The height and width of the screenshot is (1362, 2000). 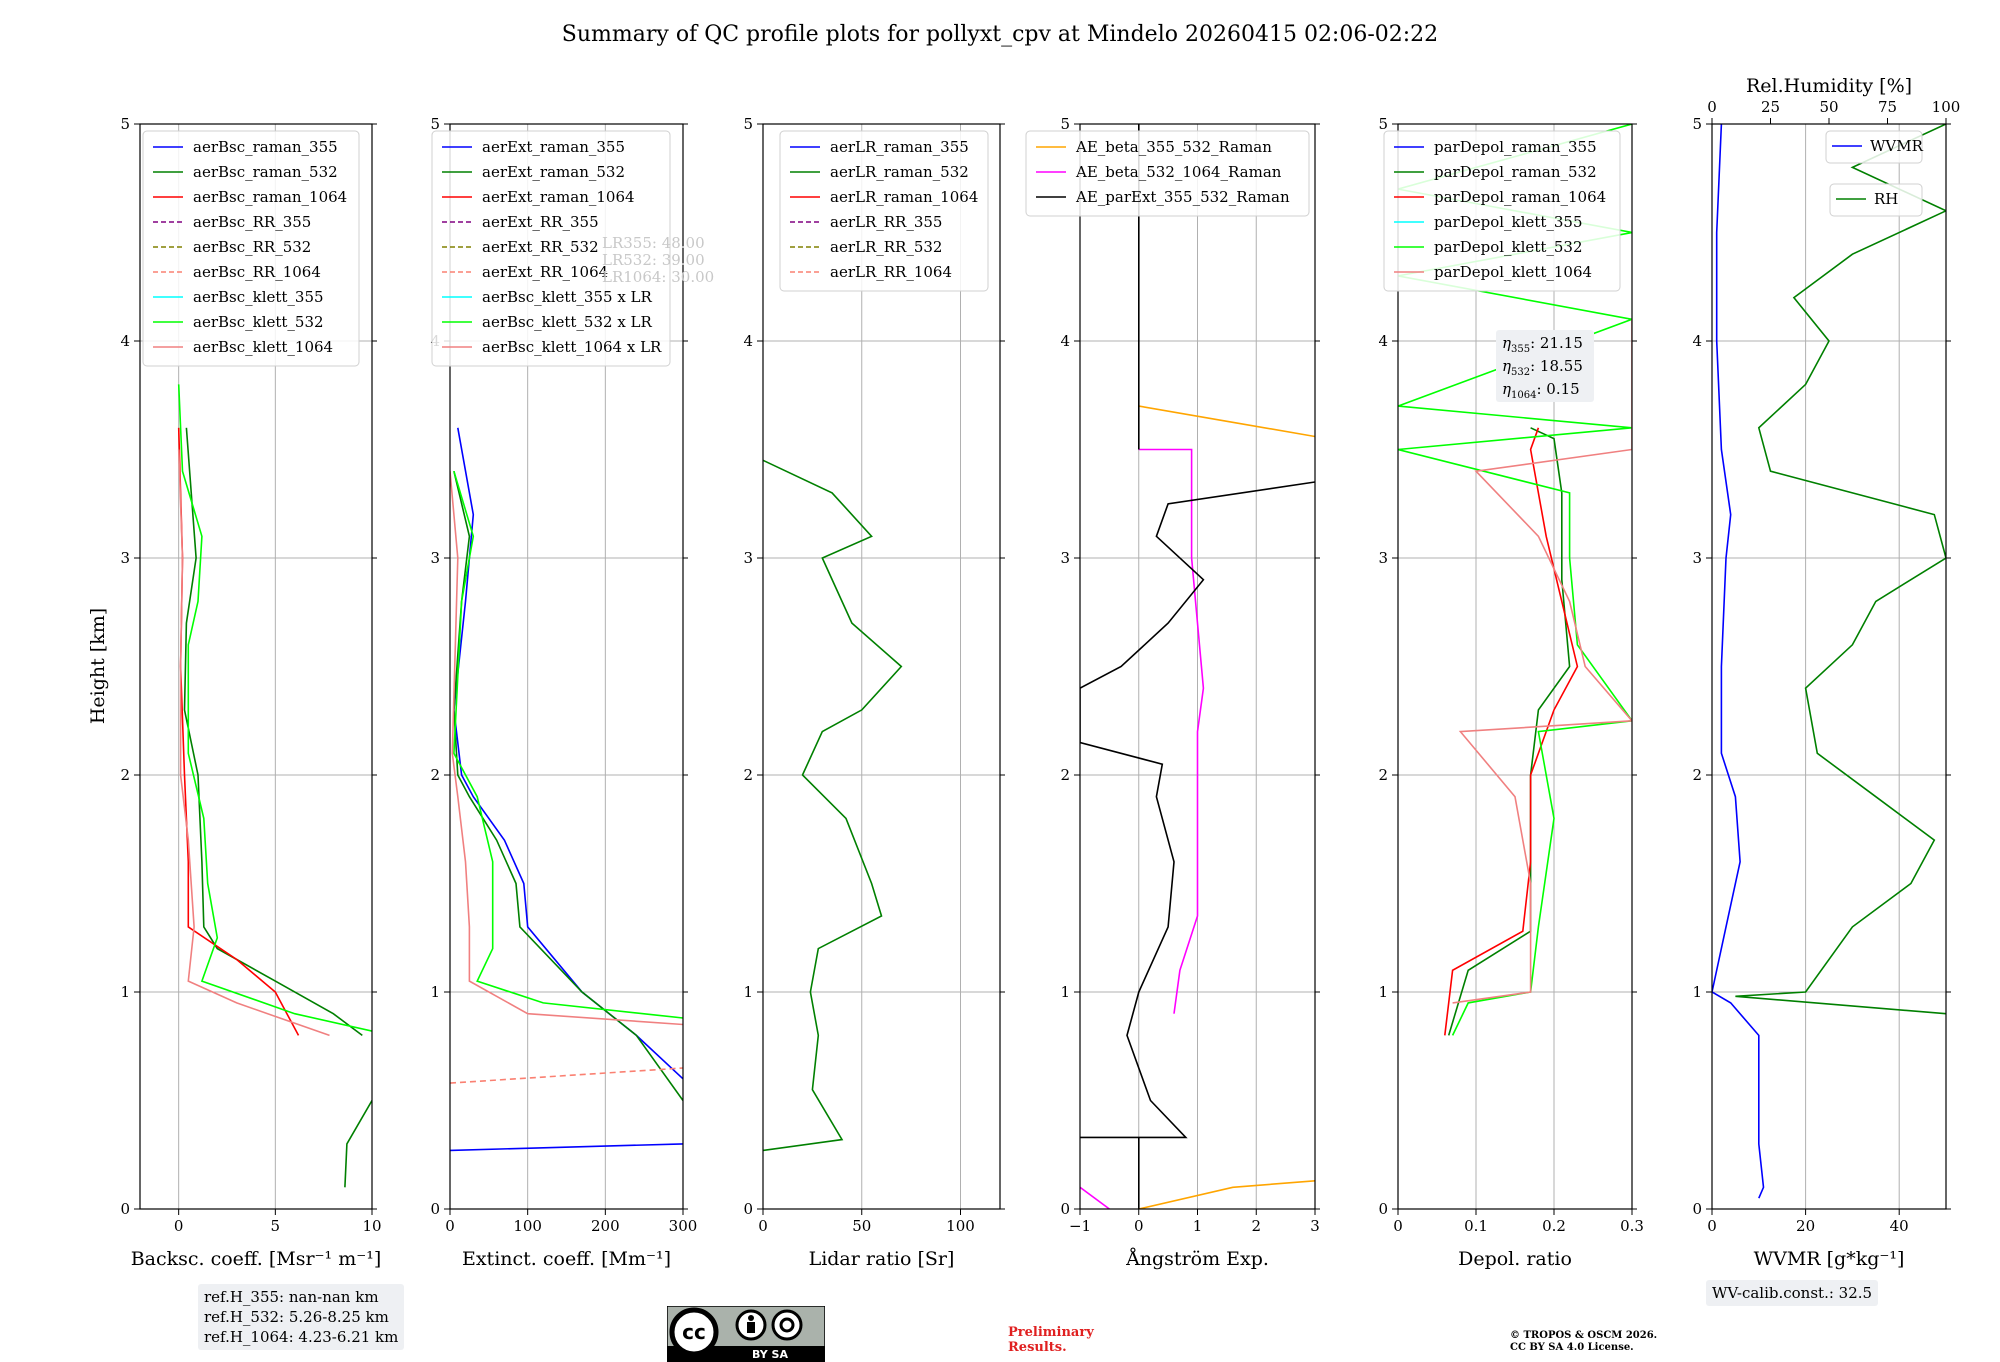 I want to click on x-tick-label: 20, so click(x=1805, y=1226).